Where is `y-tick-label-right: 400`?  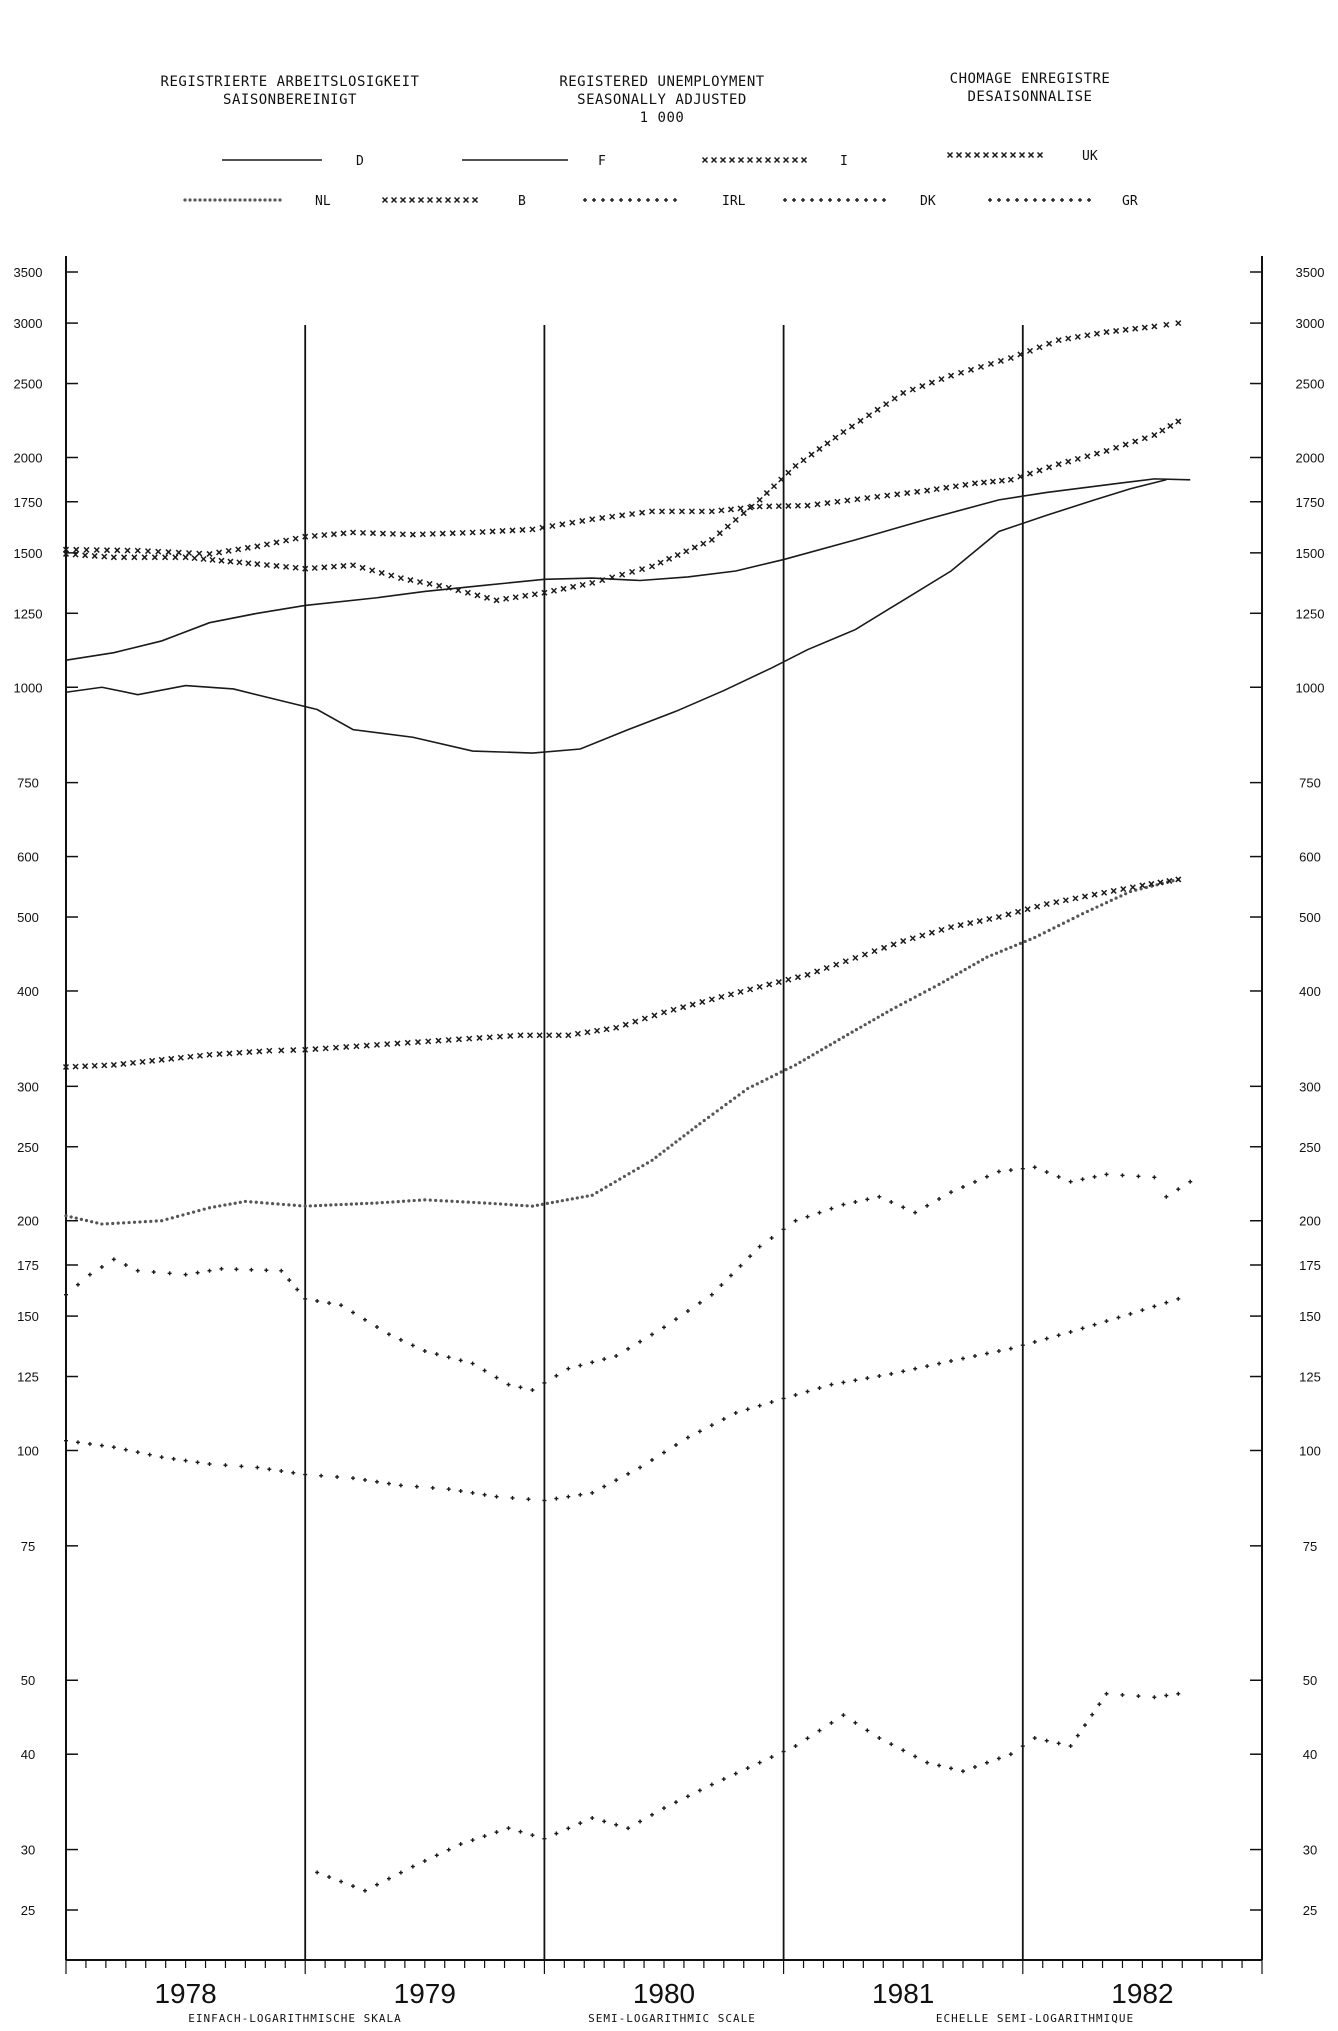
y-tick-label-right: 400 is located at coordinates (1310, 991).